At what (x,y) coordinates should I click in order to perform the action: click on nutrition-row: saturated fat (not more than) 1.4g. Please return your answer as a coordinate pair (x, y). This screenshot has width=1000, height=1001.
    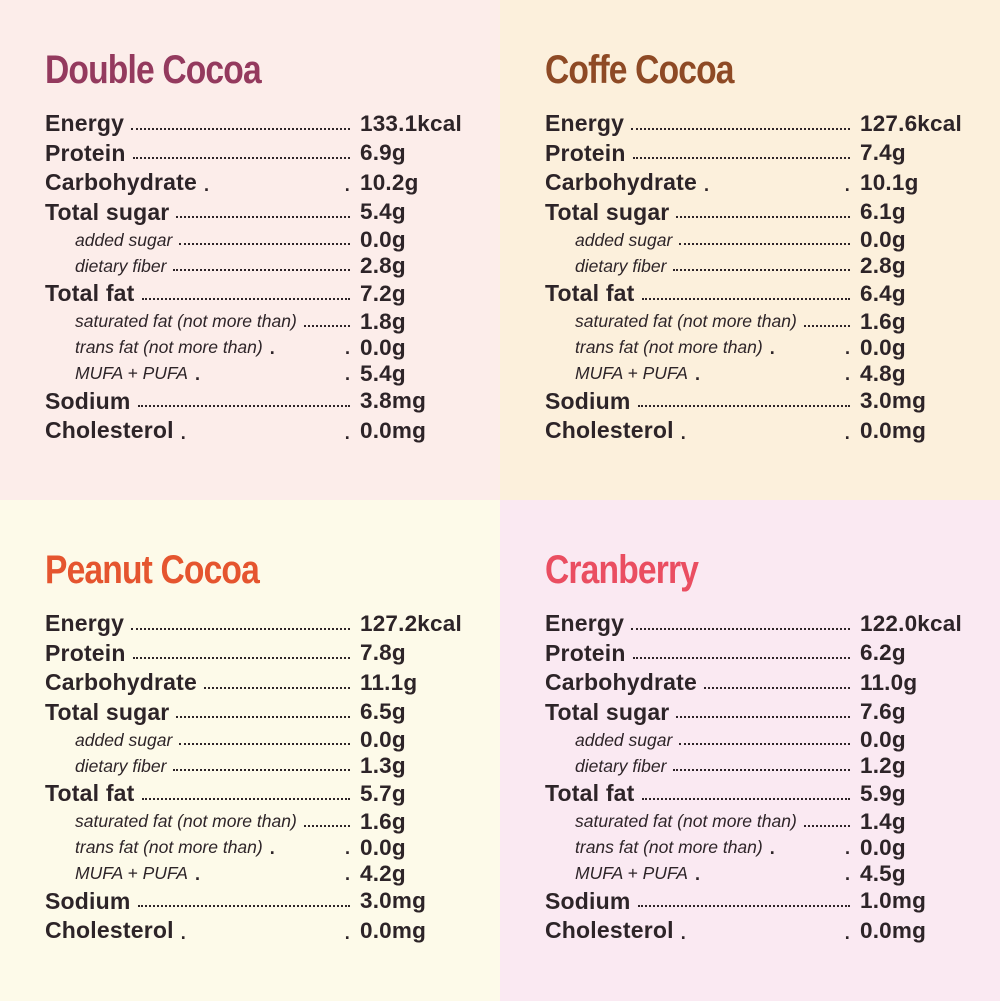
    Looking at the image, I should click on (752, 822).